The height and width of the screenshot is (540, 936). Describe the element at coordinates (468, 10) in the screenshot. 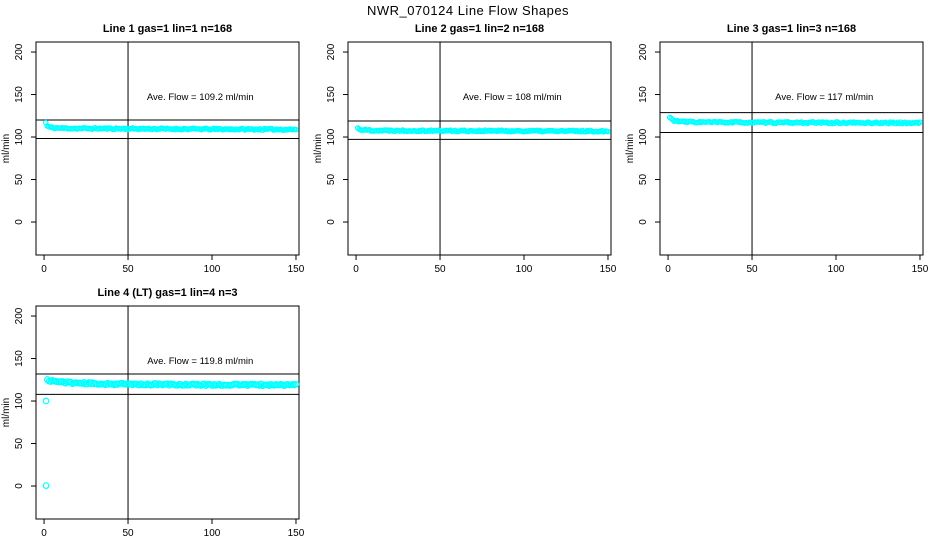

I see `figure-title: NWR_070124 Line Flow Shapes` at that location.